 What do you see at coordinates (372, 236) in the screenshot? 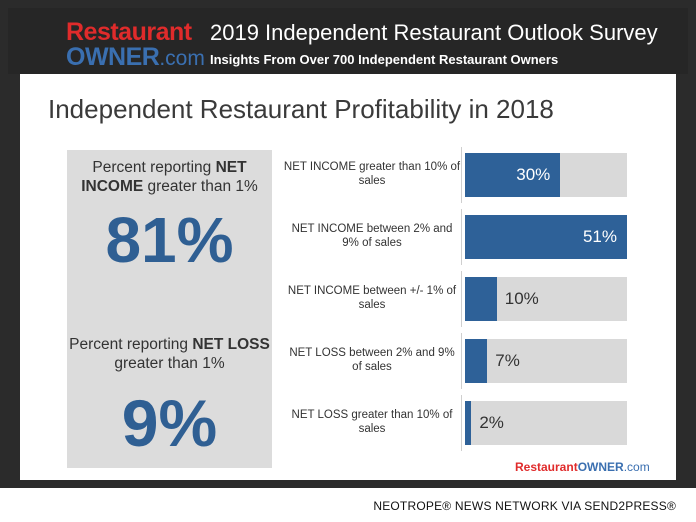
I see `bar-label: NET INCOME between 2% and 9% of sales` at bounding box center [372, 236].